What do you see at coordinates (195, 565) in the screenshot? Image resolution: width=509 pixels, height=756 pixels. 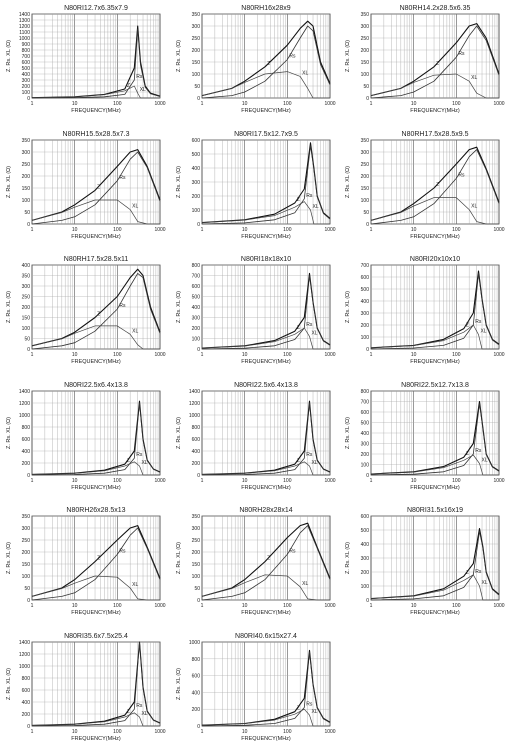 I see `y-tick-label: 150` at bounding box center [195, 565].